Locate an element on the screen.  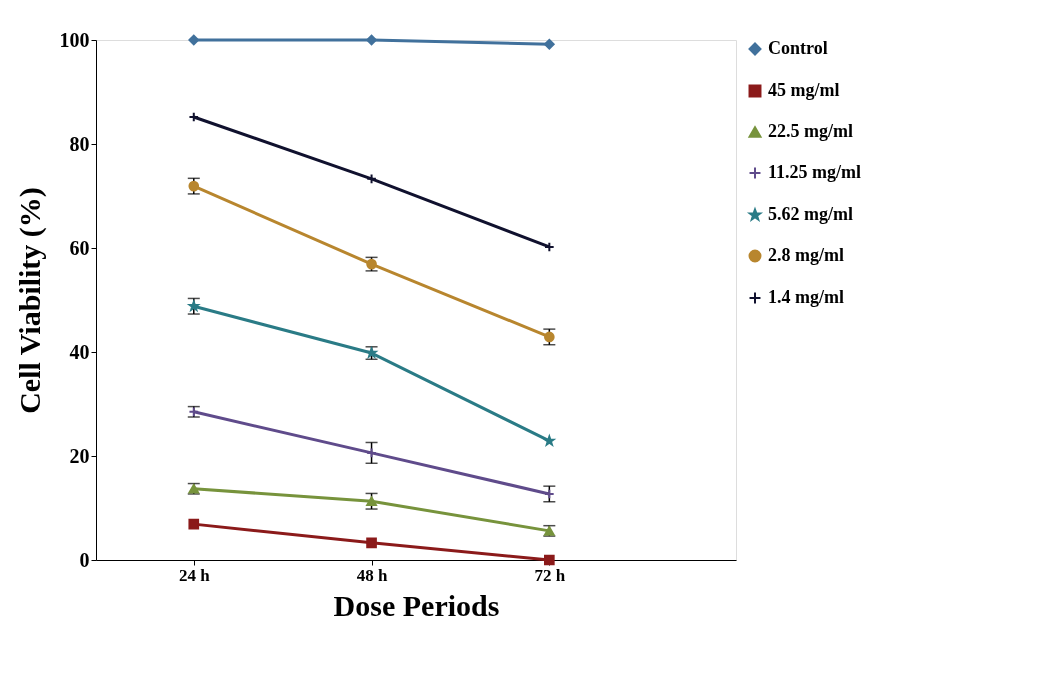
legend-label: 5.62 mg/ml is located at coordinates (810, 214).